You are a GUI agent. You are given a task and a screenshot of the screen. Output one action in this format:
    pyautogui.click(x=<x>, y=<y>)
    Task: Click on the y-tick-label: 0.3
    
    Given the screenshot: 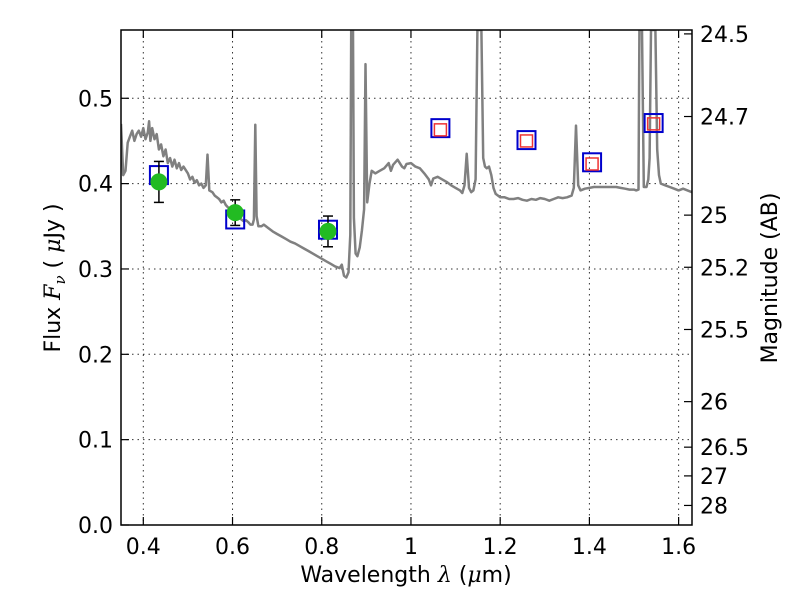 What is the action you would take?
    pyautogui.click(x=95, y=270)
    